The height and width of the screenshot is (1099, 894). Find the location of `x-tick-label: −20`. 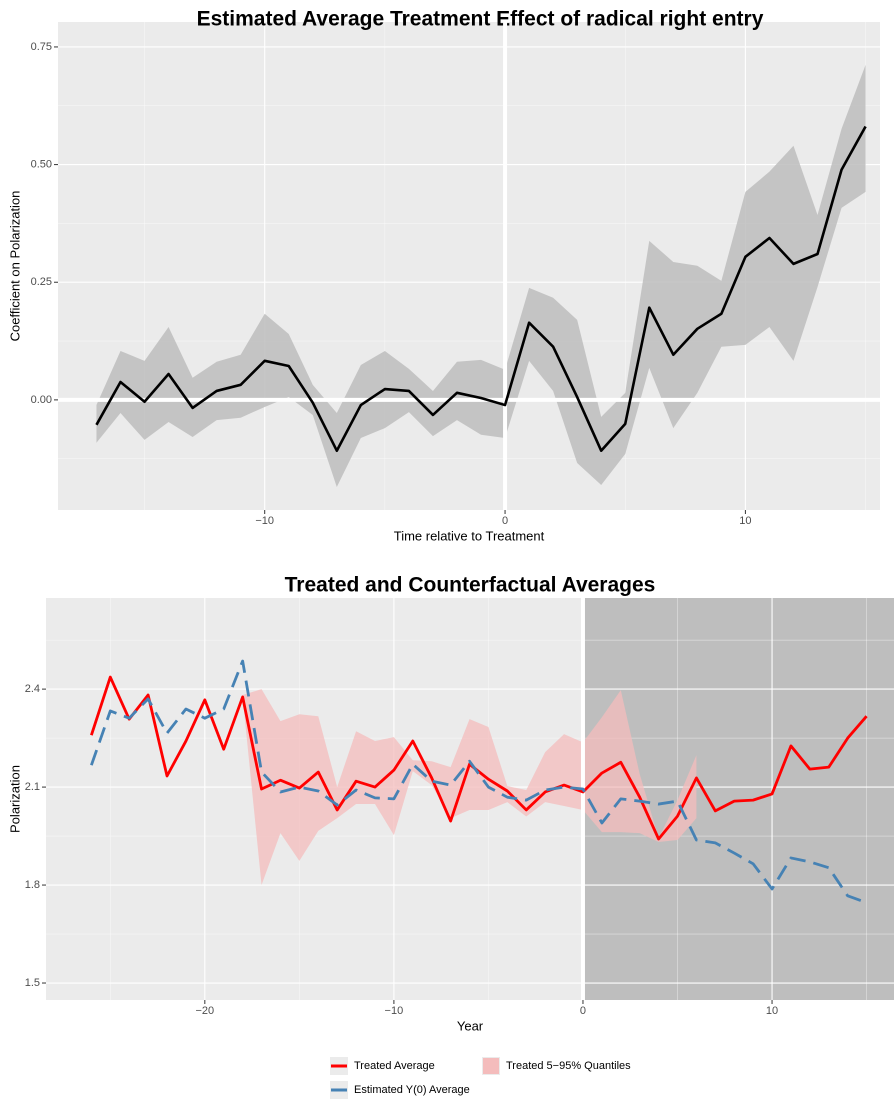

x-tick-label: −20 is located at coordinates (204, 1011).